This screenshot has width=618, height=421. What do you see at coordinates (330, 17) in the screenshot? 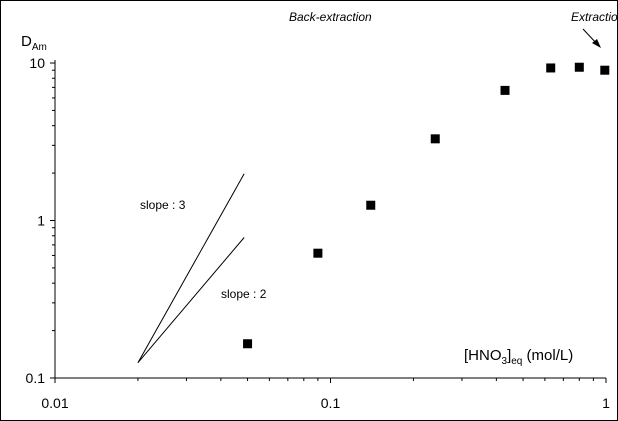
I see `back-extraction-annotation: Back-extraction` at bounding box center [330, 17].